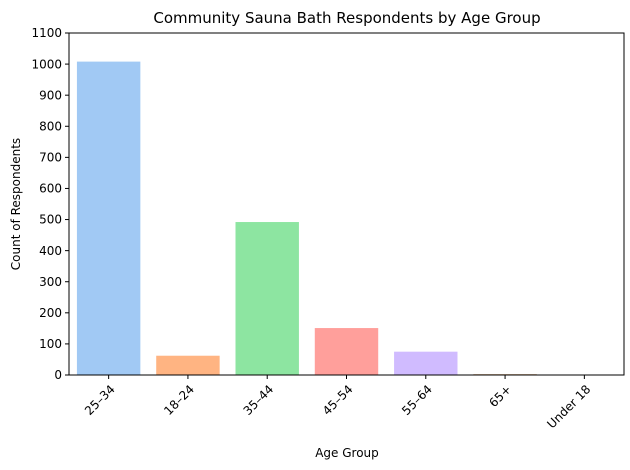  I want to click on x-tick-label-4: 55–64, so click(417, 400).